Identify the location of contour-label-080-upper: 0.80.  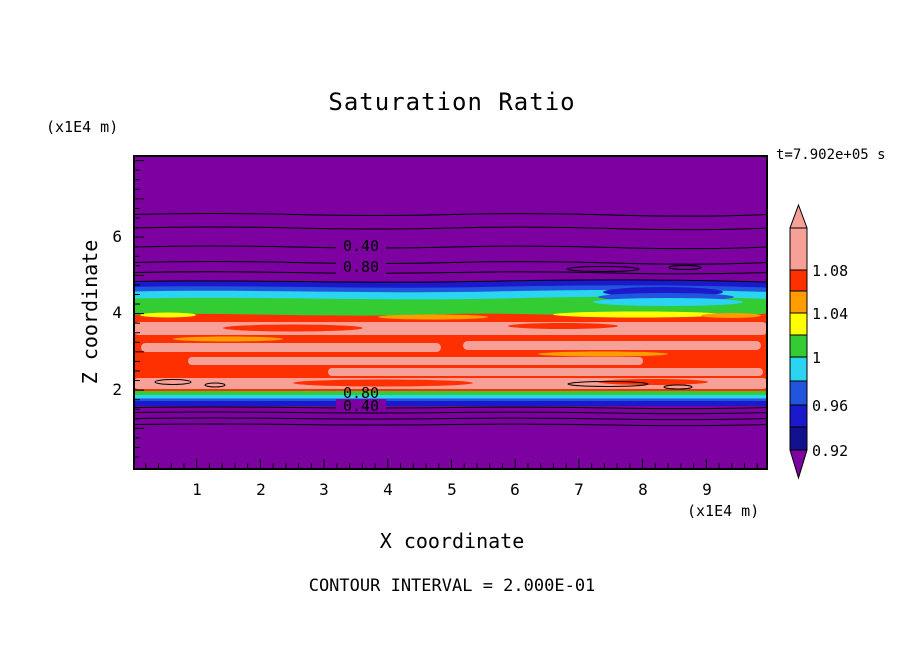
(361, 267).